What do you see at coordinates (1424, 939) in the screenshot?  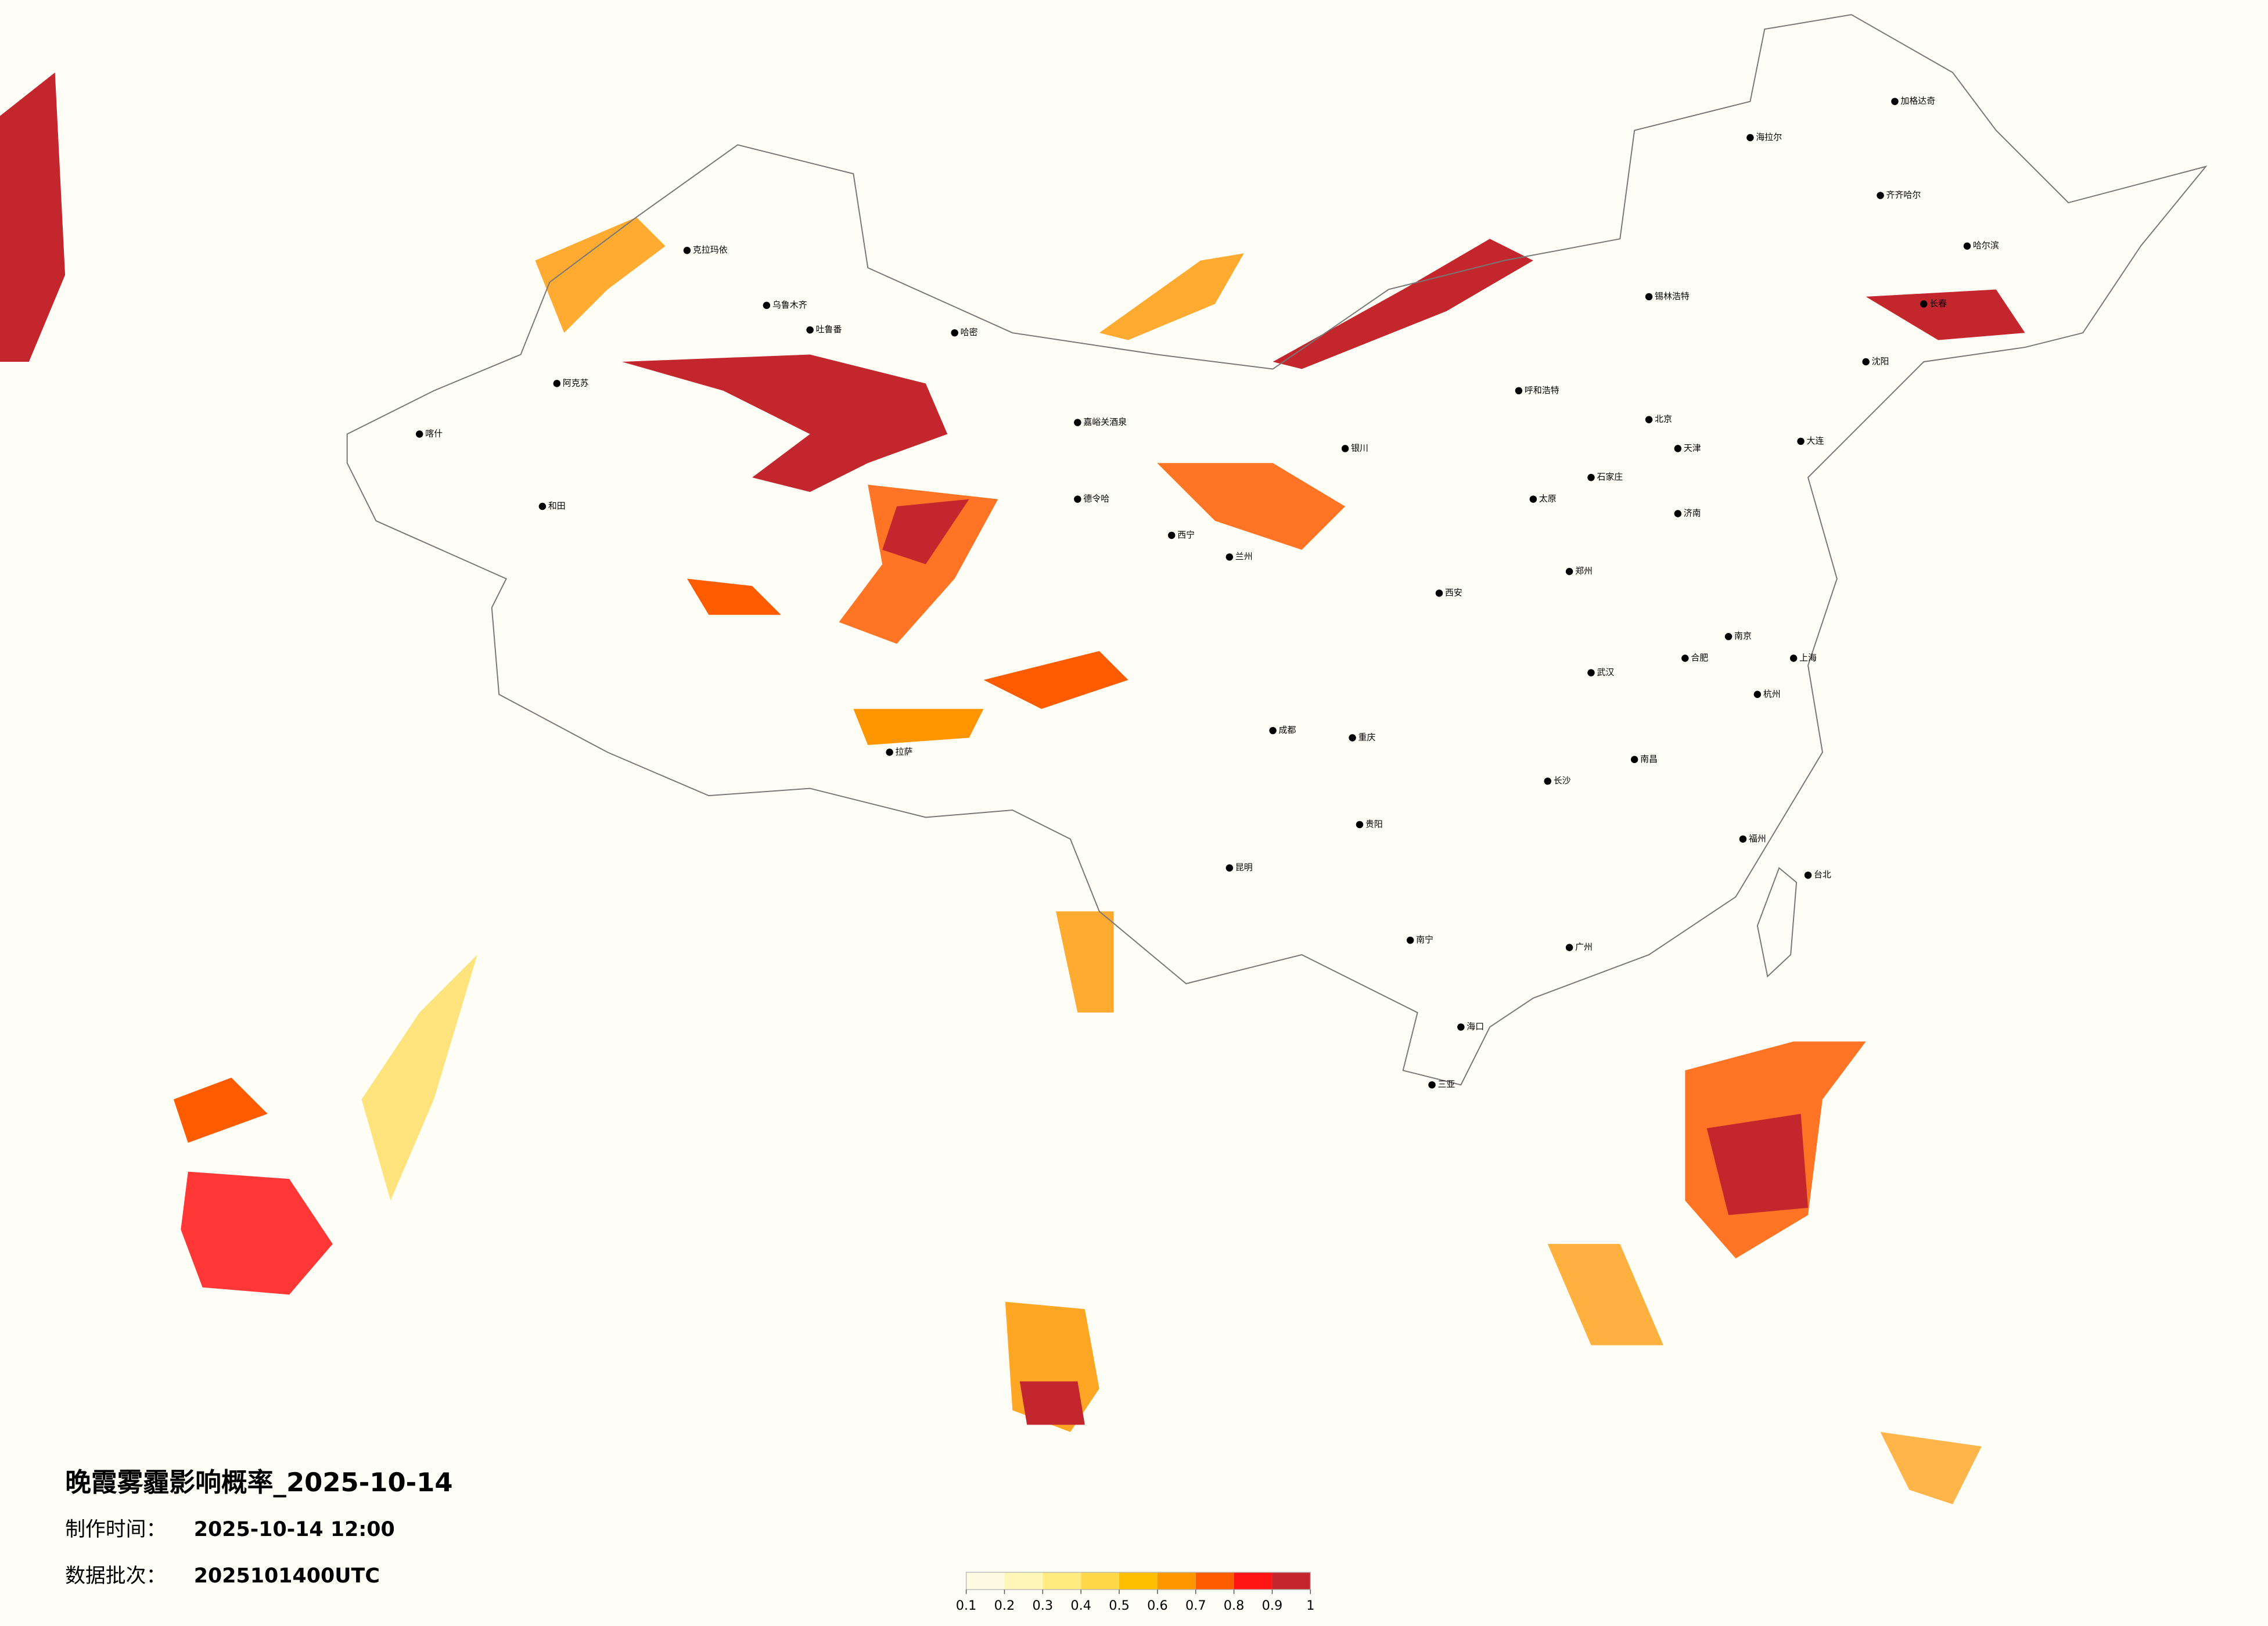 I see `city-label: 南宁` at bounding box center [1424, 939].